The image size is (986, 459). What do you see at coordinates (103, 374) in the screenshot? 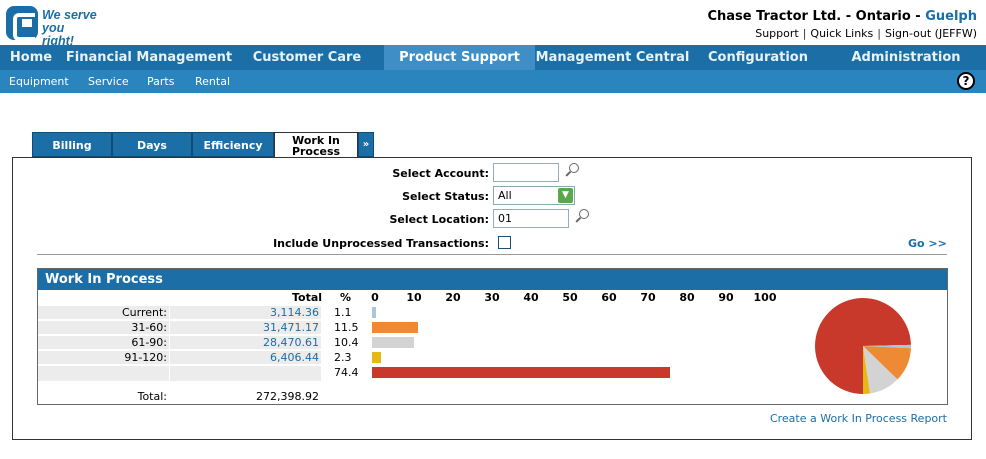
I see `blank-row-label` at bounding box center [103, 374].